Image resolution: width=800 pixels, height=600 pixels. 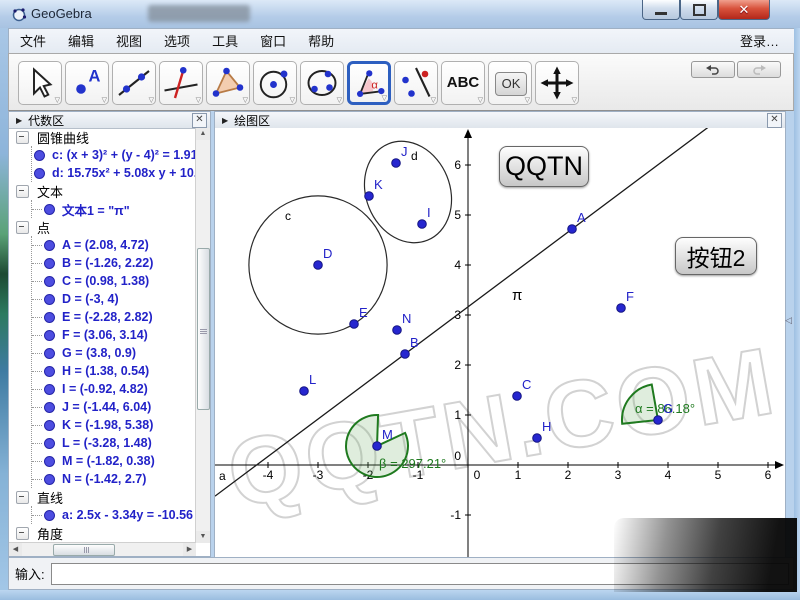 I want to click on point-F, so click(x=621, y=308).